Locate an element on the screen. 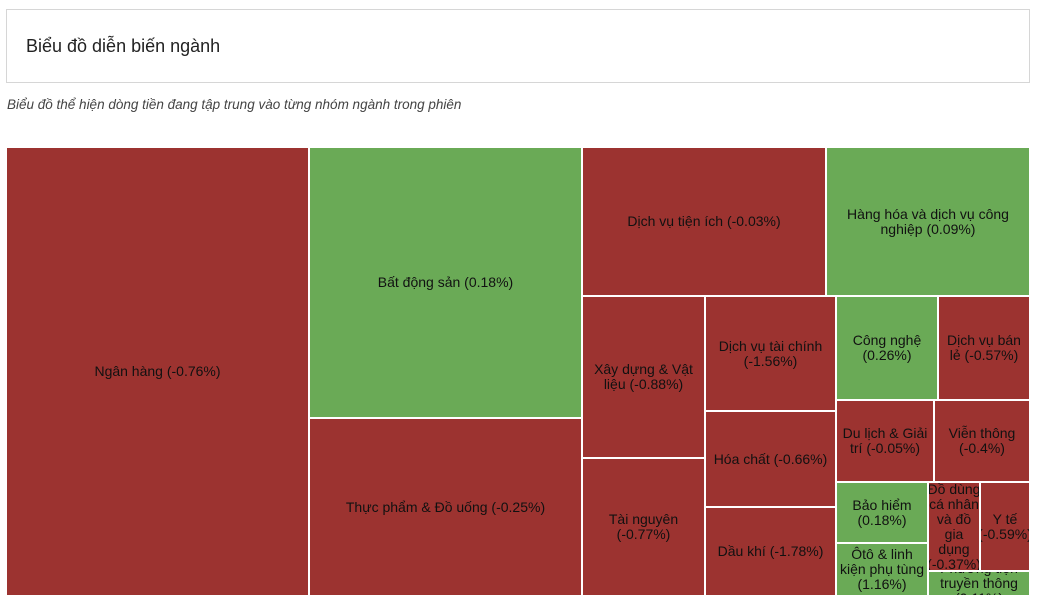  sector-label: Phương tiện truyền thông (0.11%) is located at coordinates (979, 583).